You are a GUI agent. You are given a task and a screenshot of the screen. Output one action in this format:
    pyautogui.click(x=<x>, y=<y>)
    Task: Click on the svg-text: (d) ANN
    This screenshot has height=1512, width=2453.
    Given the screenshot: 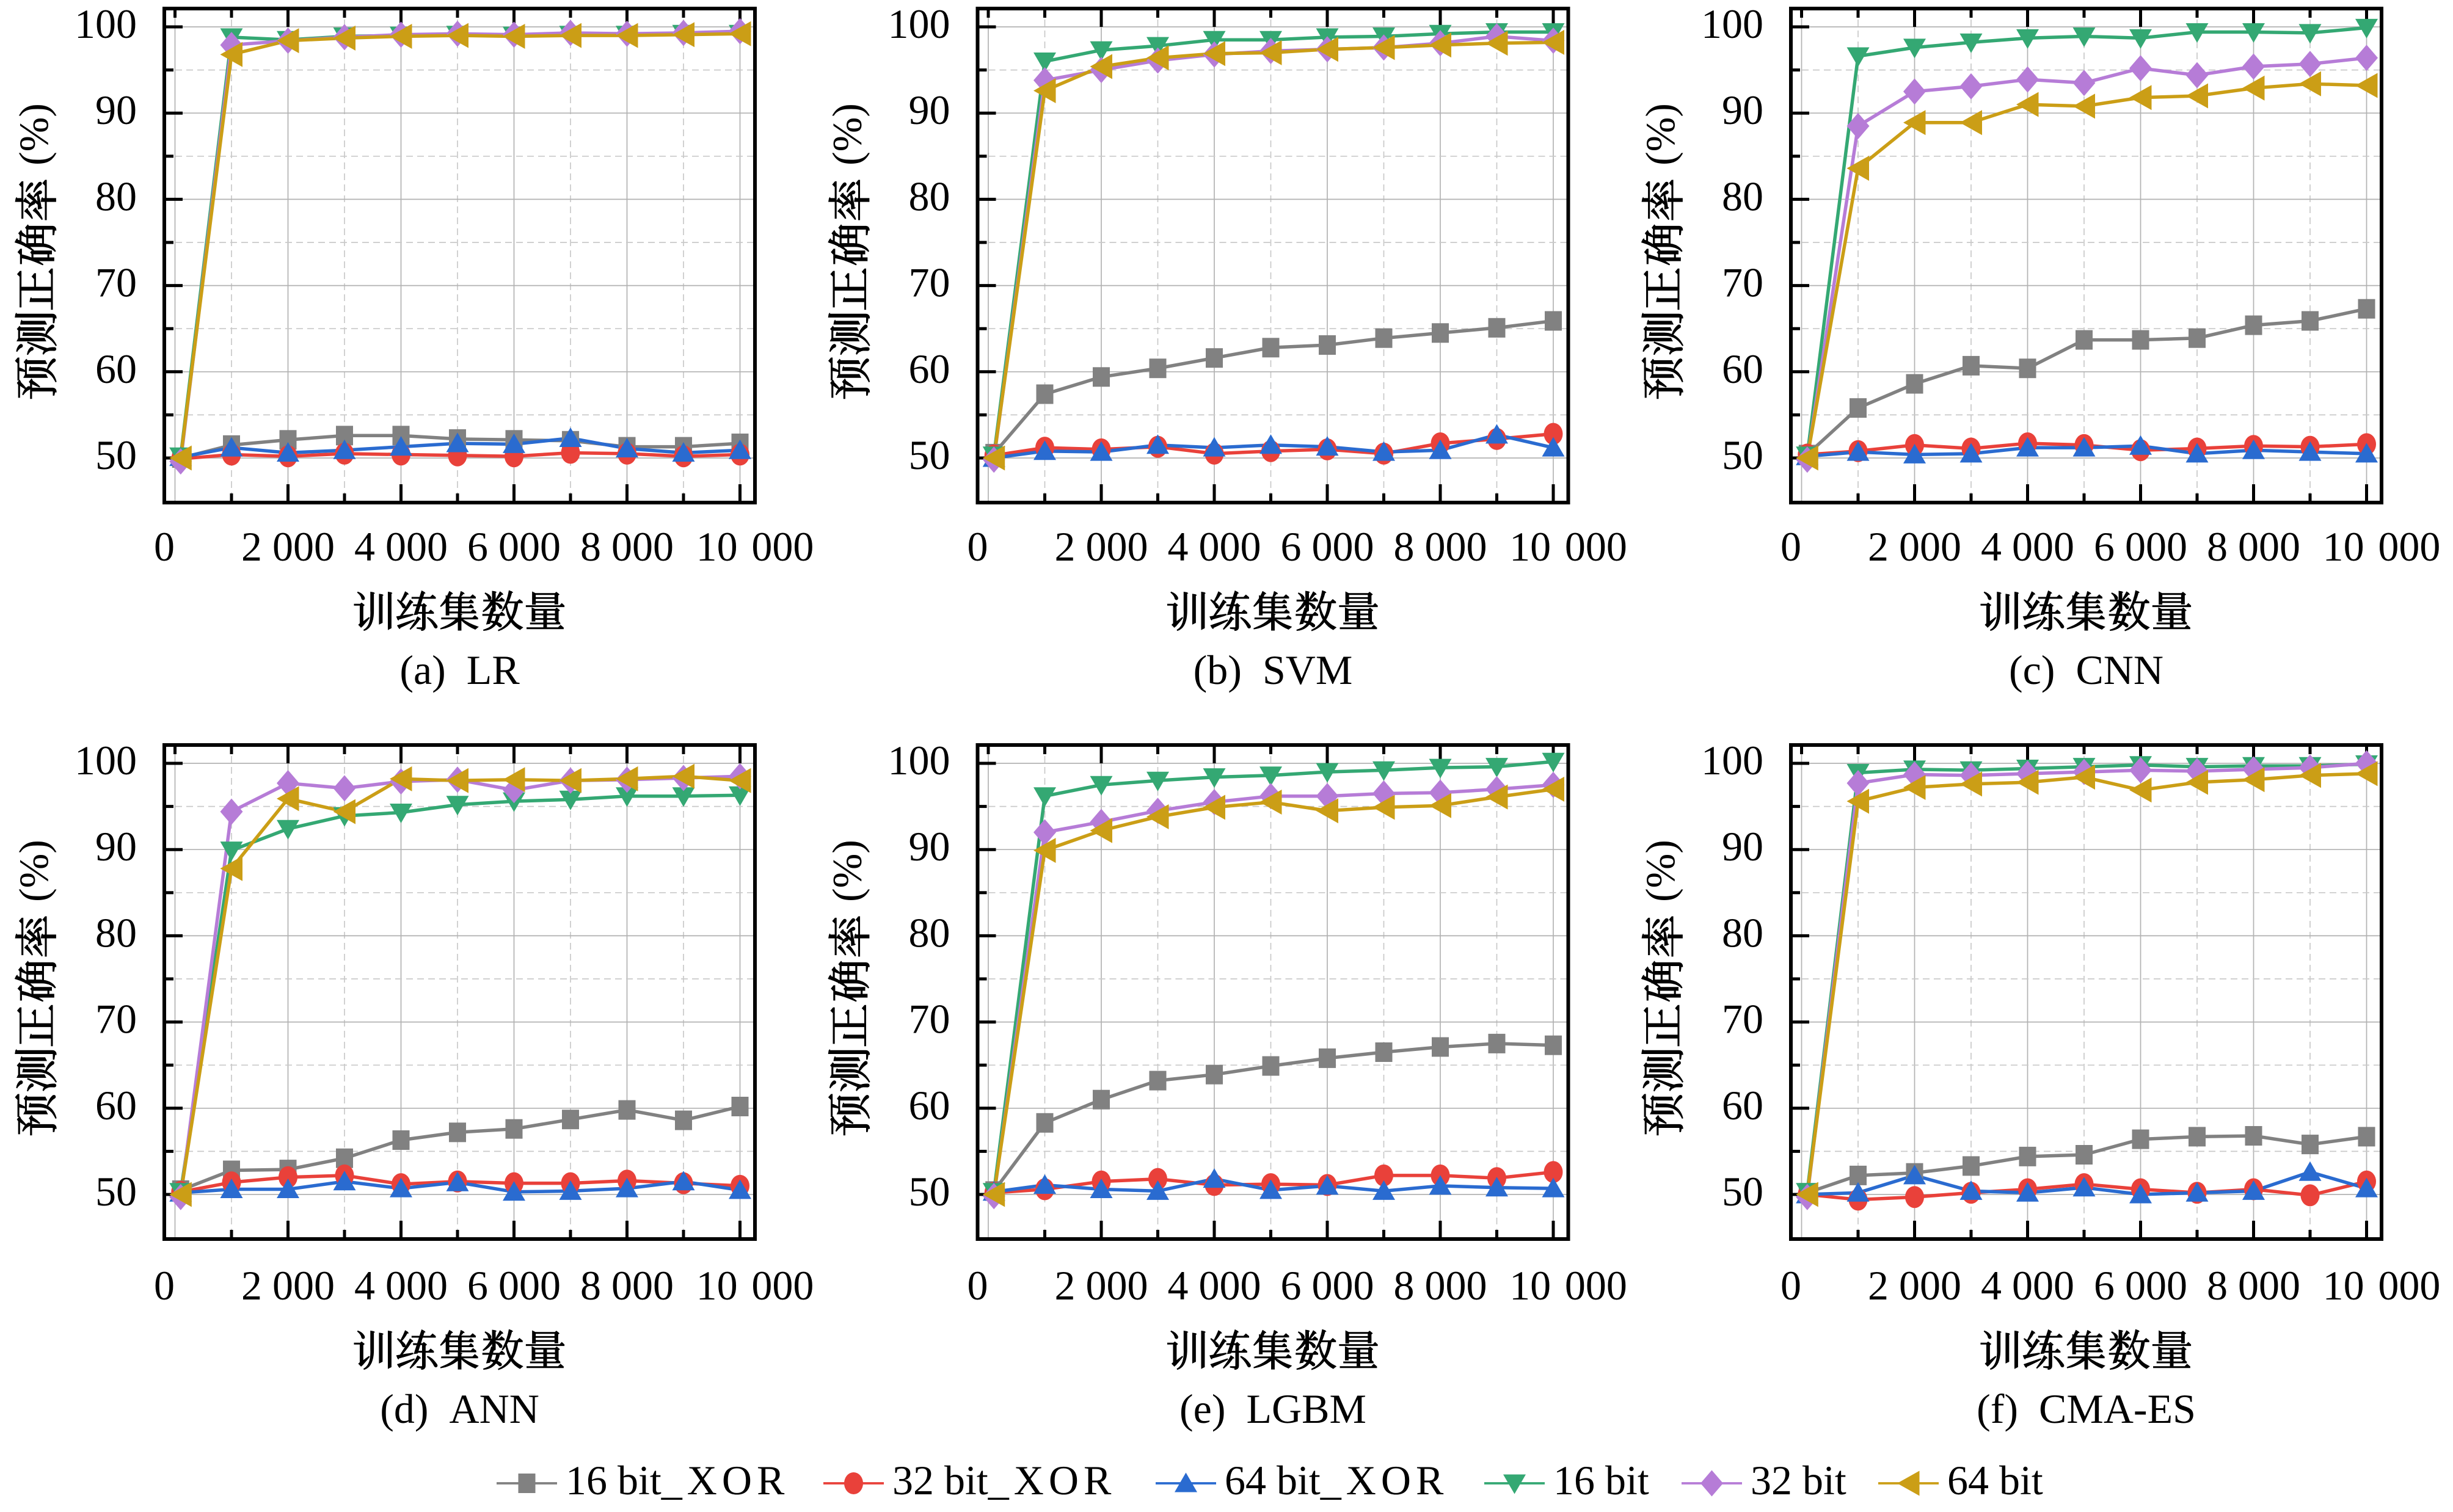 What is the action you would take?
    pyautogui.click(x=459, y=1409)
    